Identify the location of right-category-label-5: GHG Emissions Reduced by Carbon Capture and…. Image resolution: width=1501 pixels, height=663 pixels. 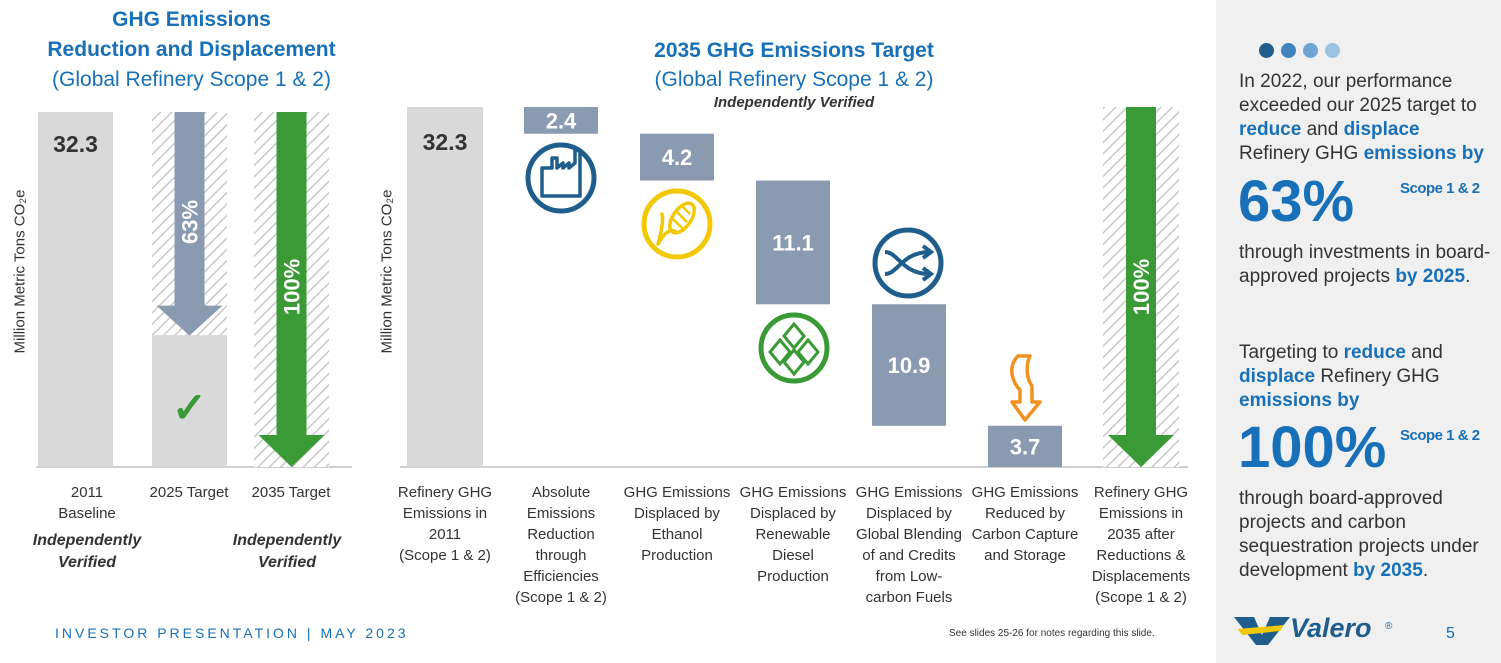
(1025, 524).